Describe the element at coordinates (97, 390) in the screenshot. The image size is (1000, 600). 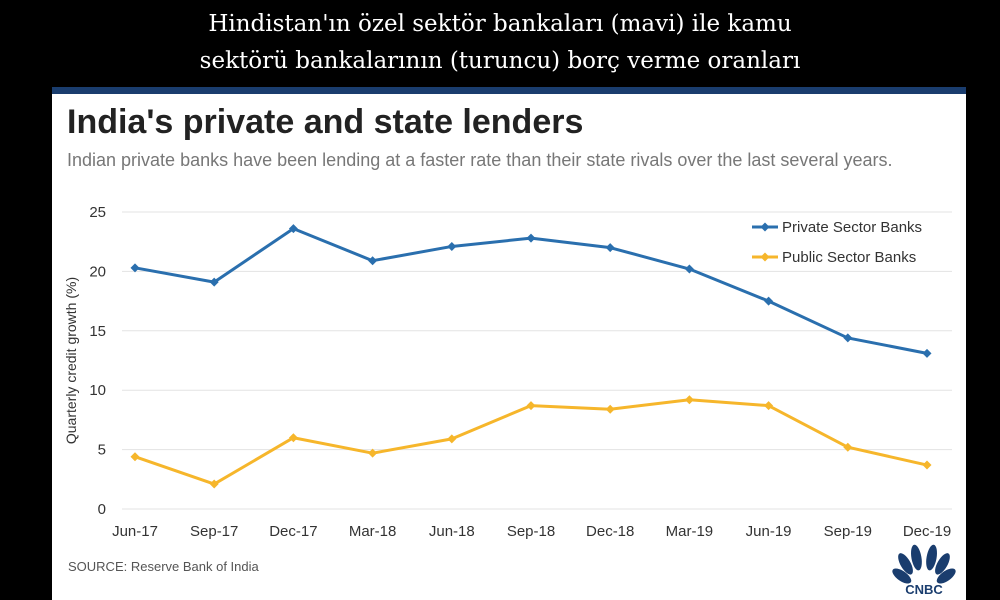
I see `y-tick-label: 10` at that location.